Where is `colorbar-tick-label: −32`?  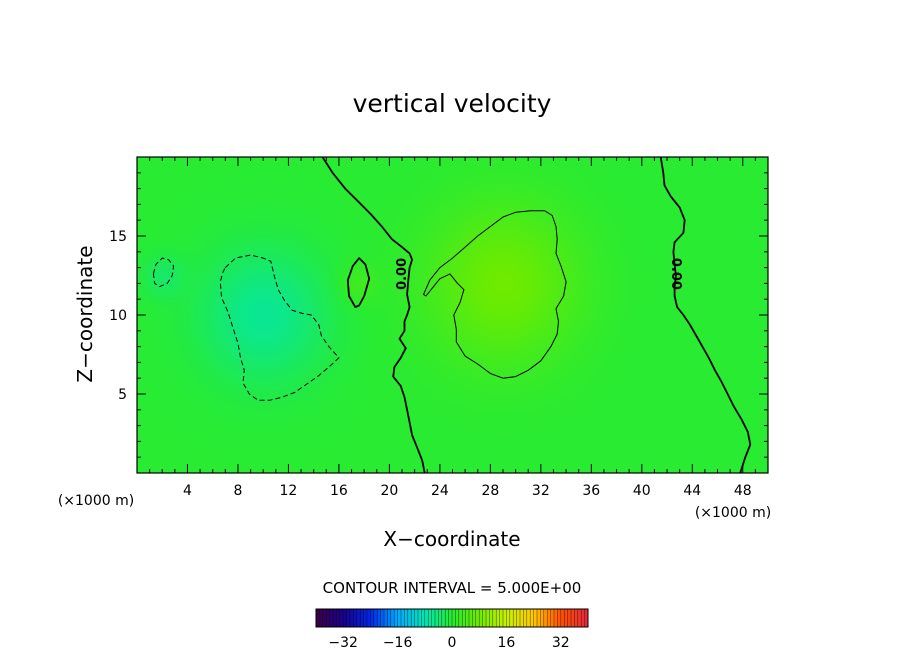 colorbar-tick-label: −32 is located at coordinates (343, 643).